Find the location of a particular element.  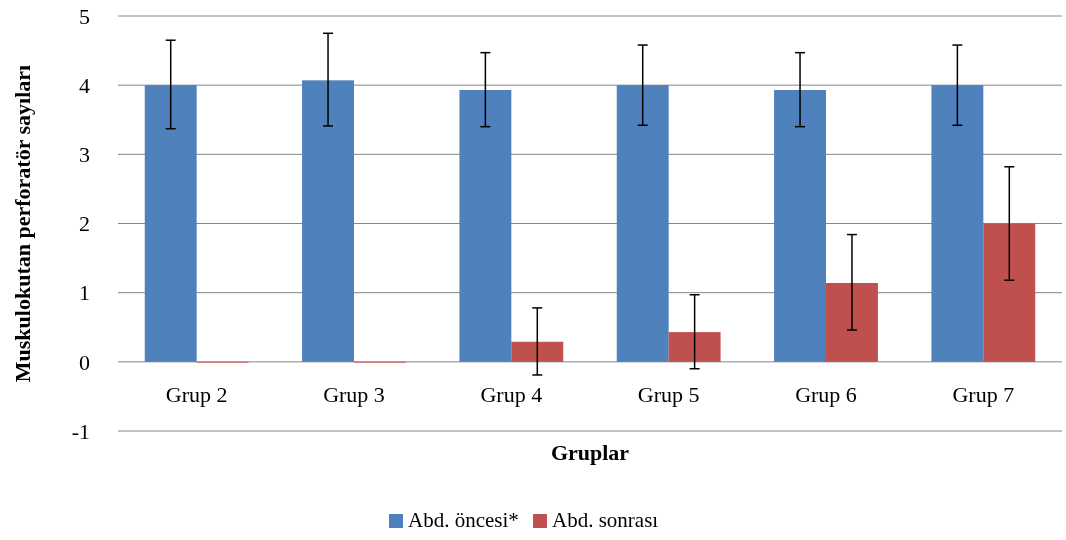

x-tick-label: Grup 6 is located at coordinates (826, 394).